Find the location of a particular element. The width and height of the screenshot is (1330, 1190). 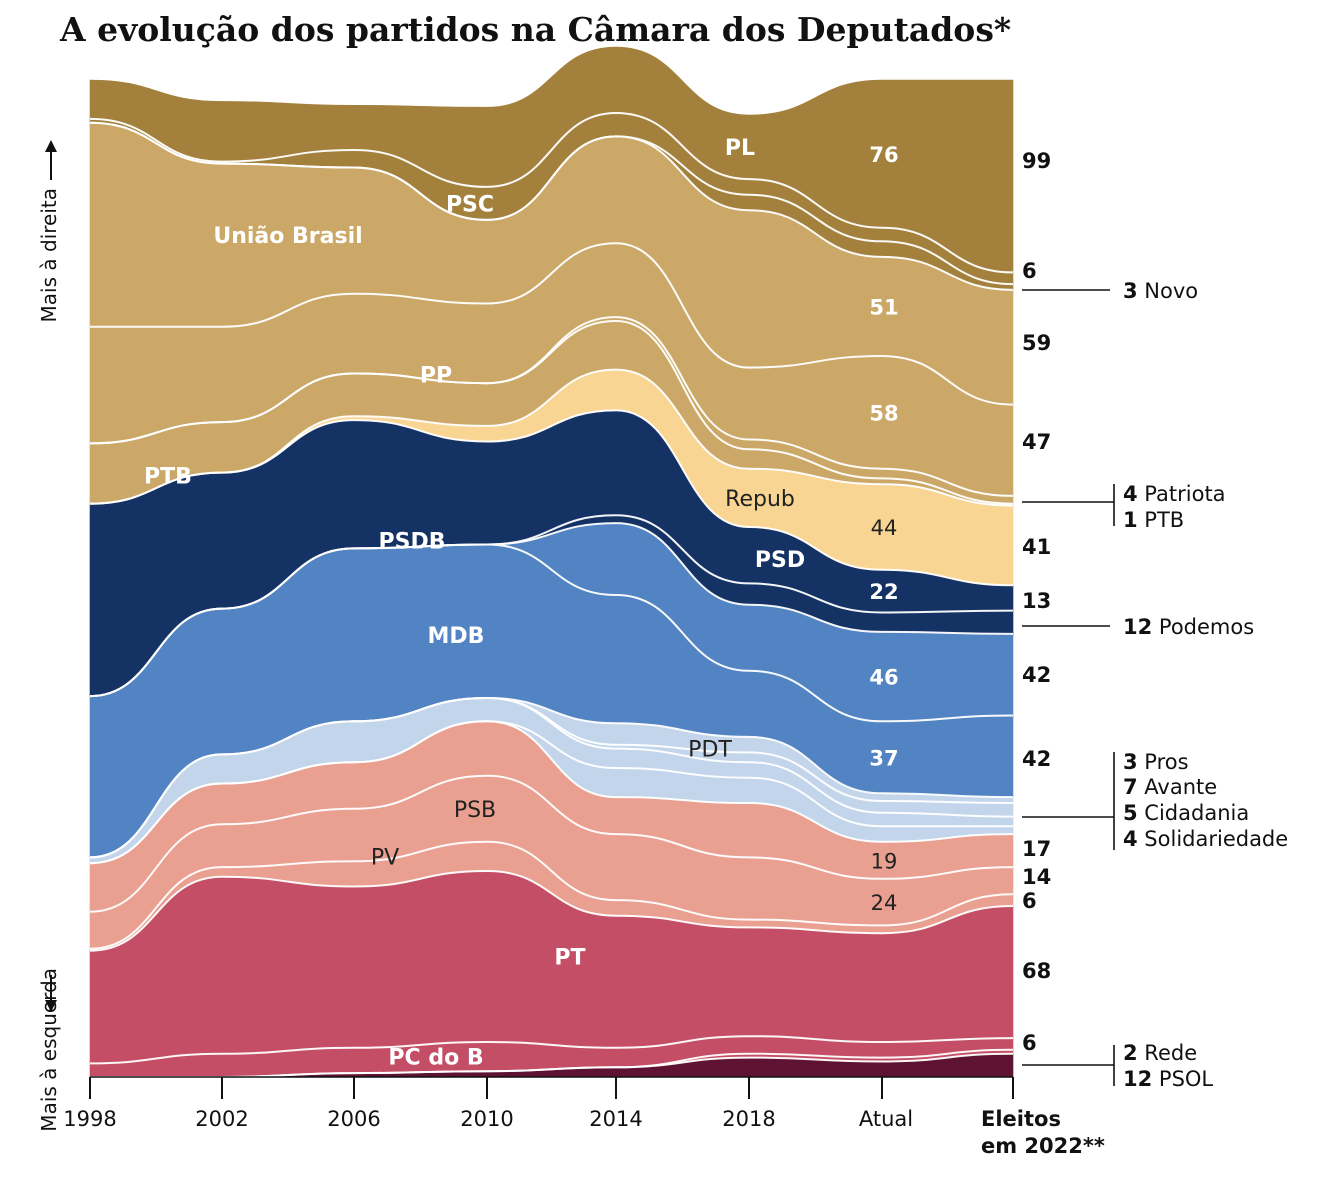

label-pl: PL is located at coordinates (740, 148).